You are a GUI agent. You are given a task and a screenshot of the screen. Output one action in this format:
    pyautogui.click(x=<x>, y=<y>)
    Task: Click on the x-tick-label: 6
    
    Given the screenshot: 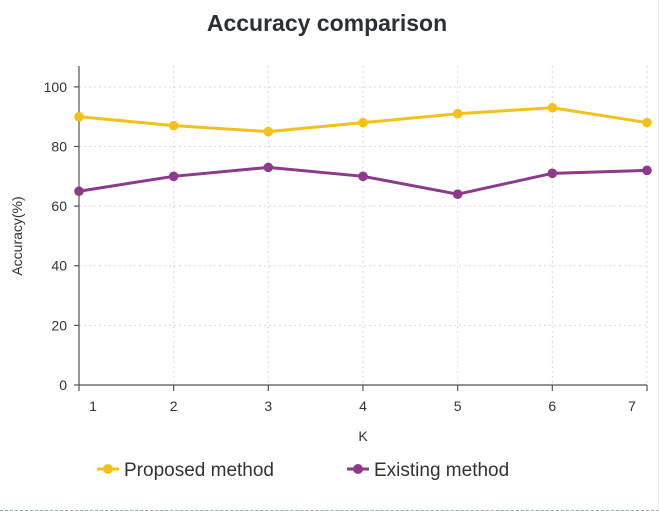 What is the action you would take?
    pyautogui.click(x=552, y=406)
    